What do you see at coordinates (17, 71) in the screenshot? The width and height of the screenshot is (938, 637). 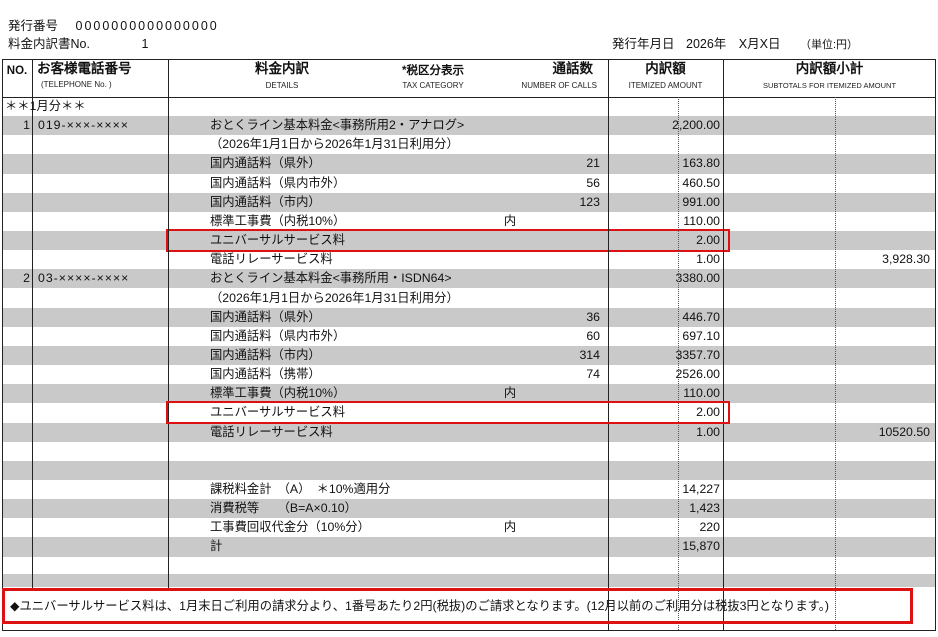 I see `header-no: NO.` at bounding box center [17, 71].